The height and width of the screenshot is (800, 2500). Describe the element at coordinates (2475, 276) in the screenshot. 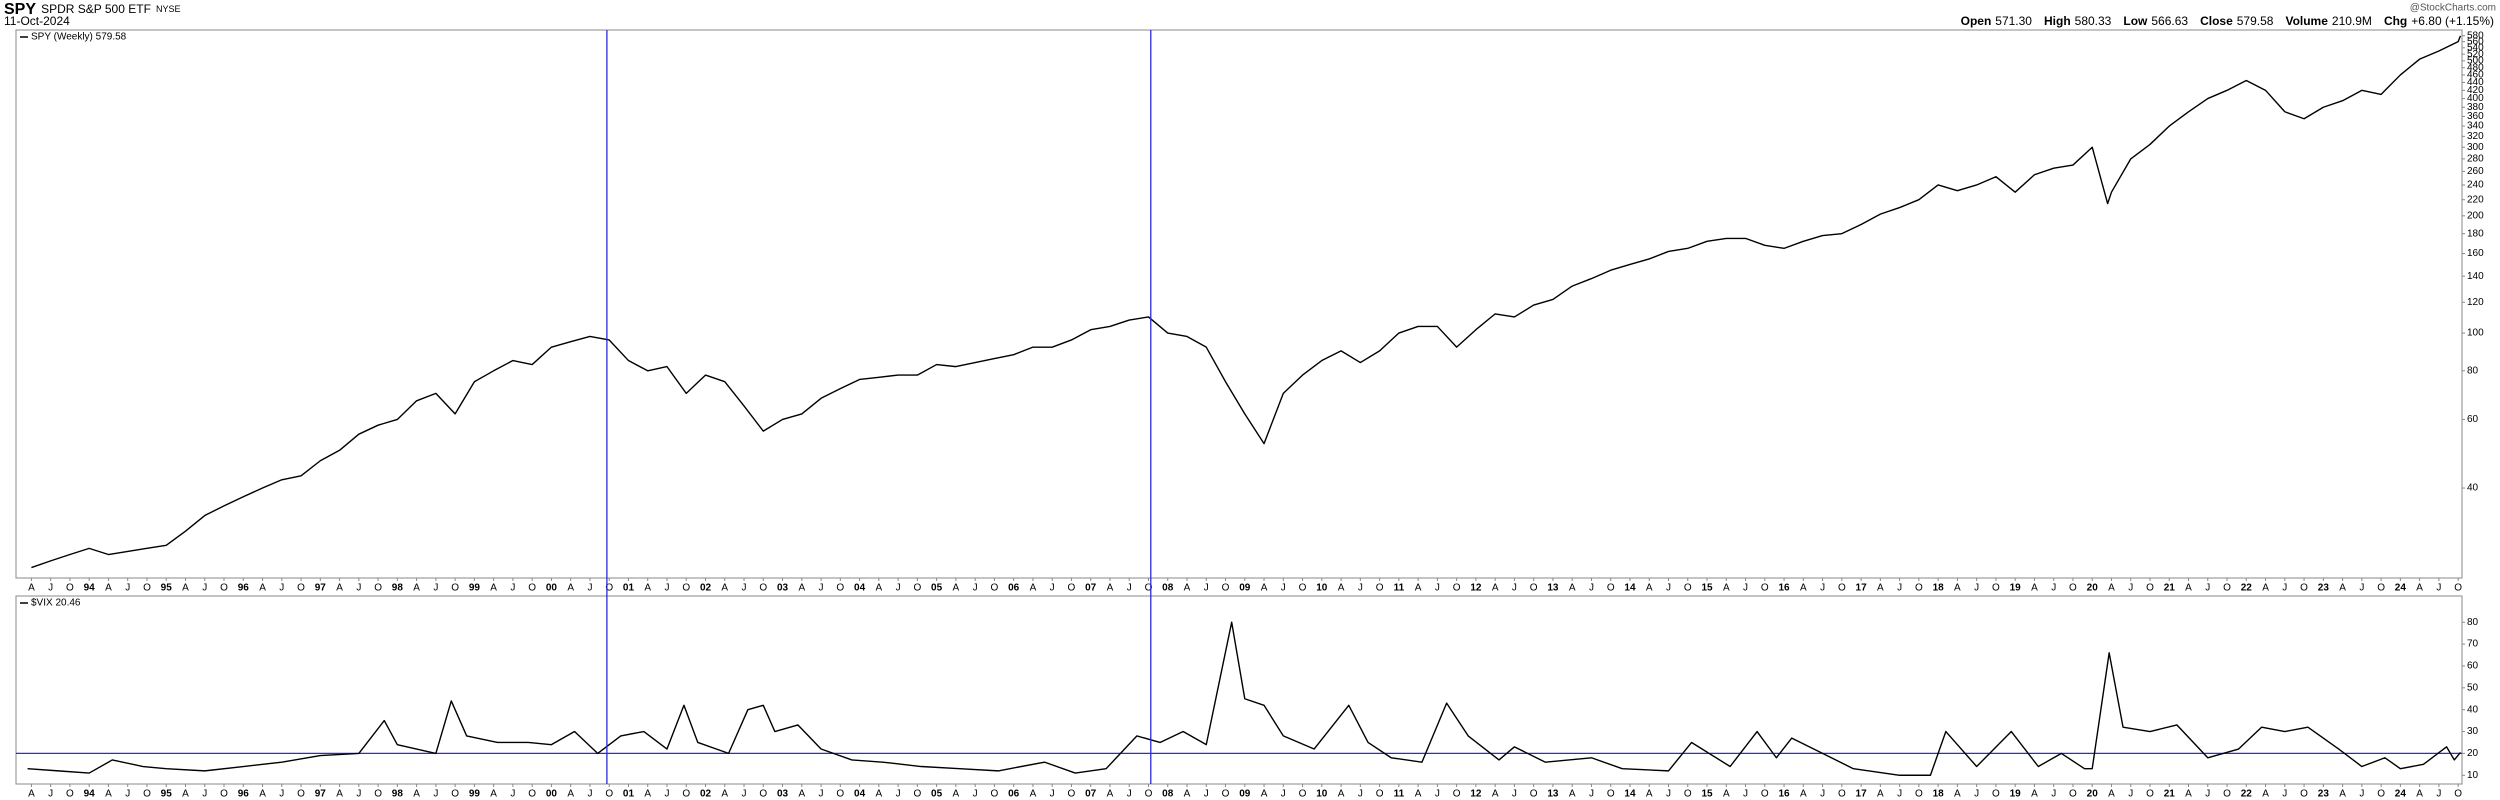

I see `y-tick-label: 140` at that location.